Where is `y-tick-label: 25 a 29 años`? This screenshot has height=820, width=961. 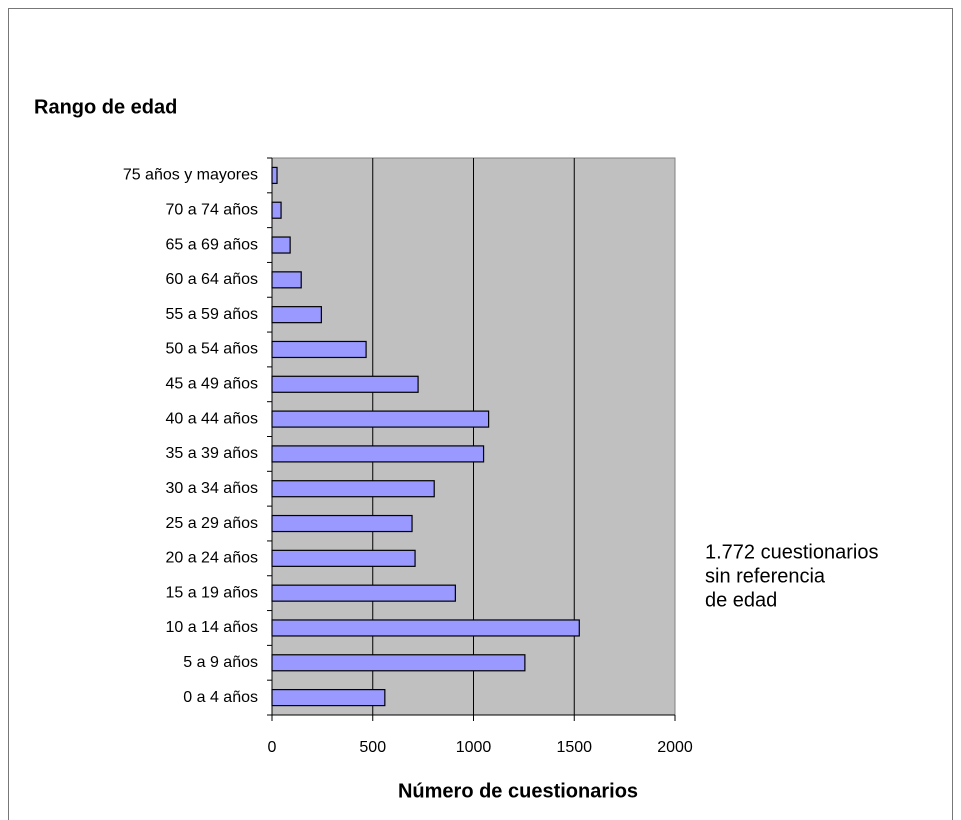
y-tick-label: 25 a 29 años is located at coordinates (211, 523).